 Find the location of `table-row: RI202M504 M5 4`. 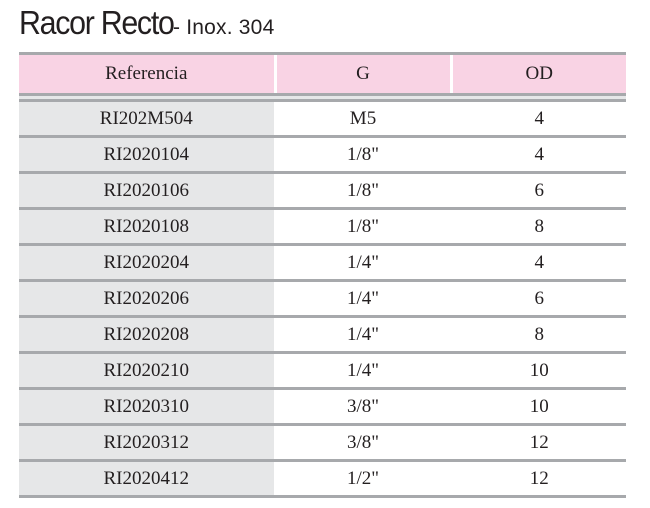

table-row: RI202M504 M5 4 is located at coordinates (322, 119).